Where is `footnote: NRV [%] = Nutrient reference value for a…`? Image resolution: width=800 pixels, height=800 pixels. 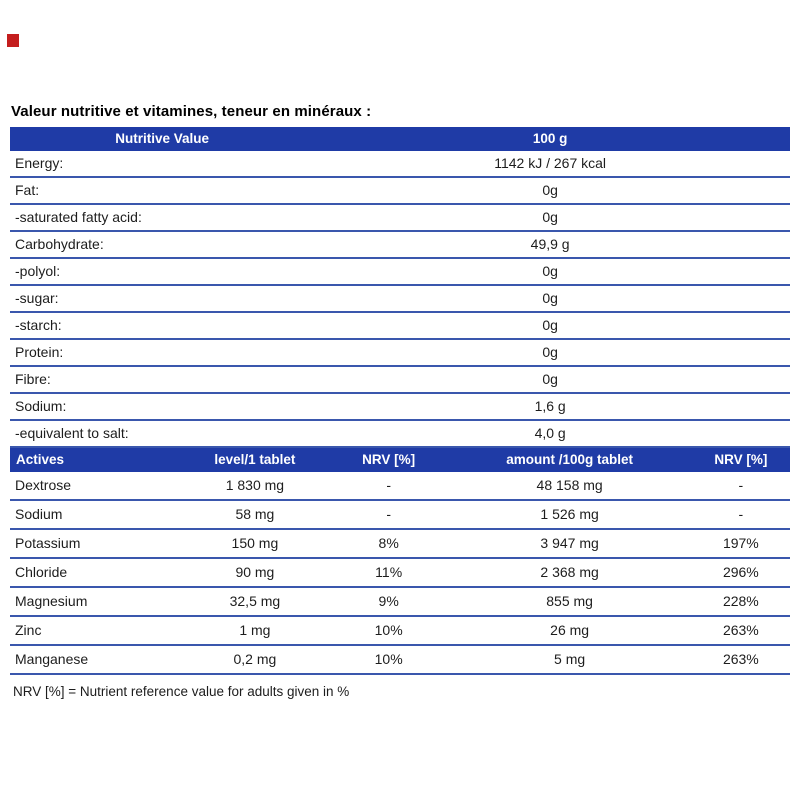
footnote: NRV [%] = Nutrient reference value for a… is located at coordinates (181, 691).